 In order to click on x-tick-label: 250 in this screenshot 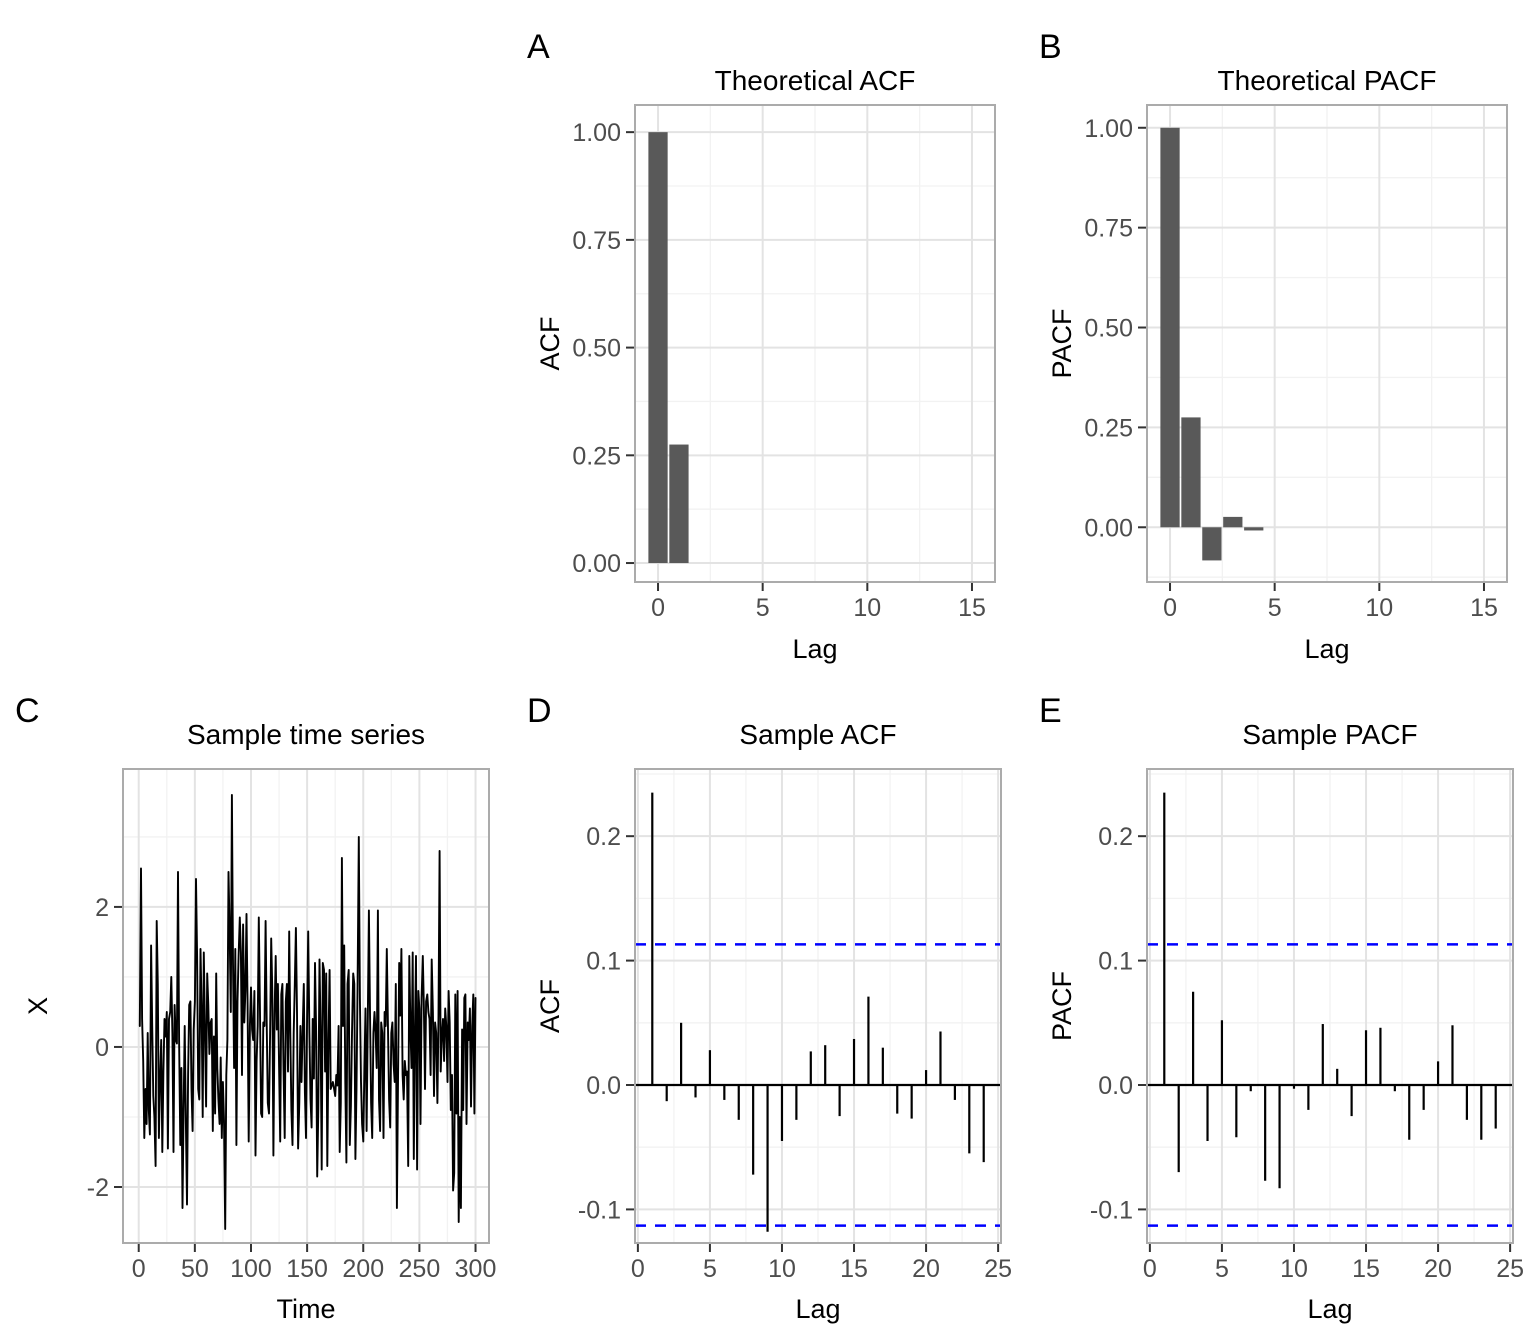, I will do `click(420, 1269)`.